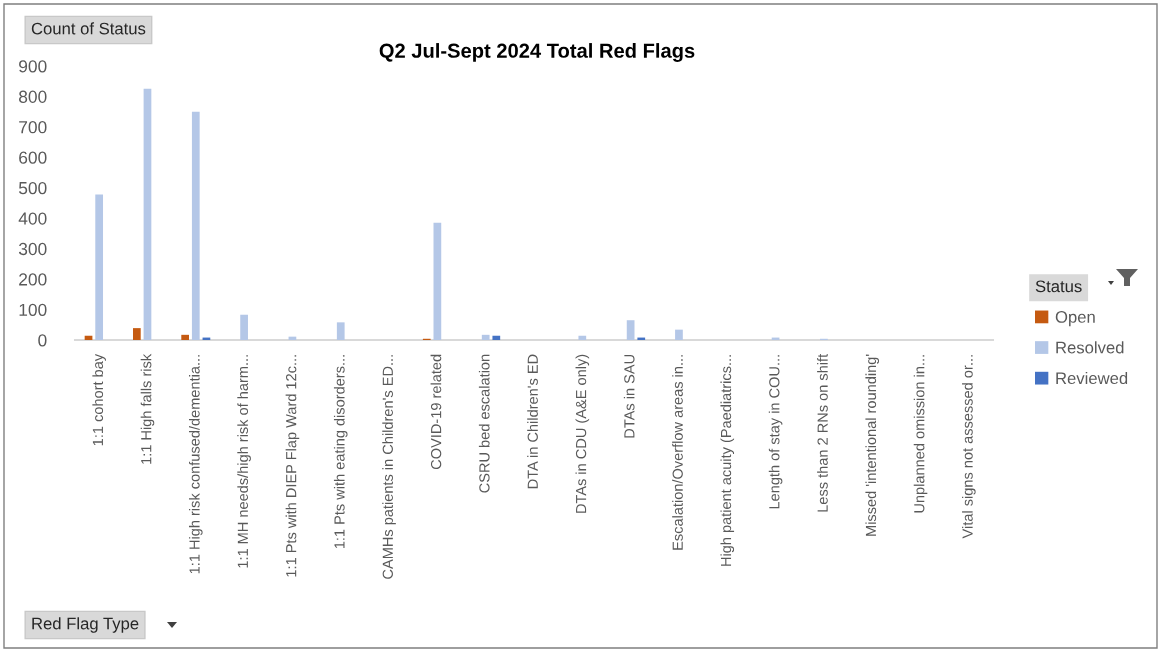  Describe the element at coordinates (33, 279) in the screenshot. I see `y-tick-label: 200` at that location.